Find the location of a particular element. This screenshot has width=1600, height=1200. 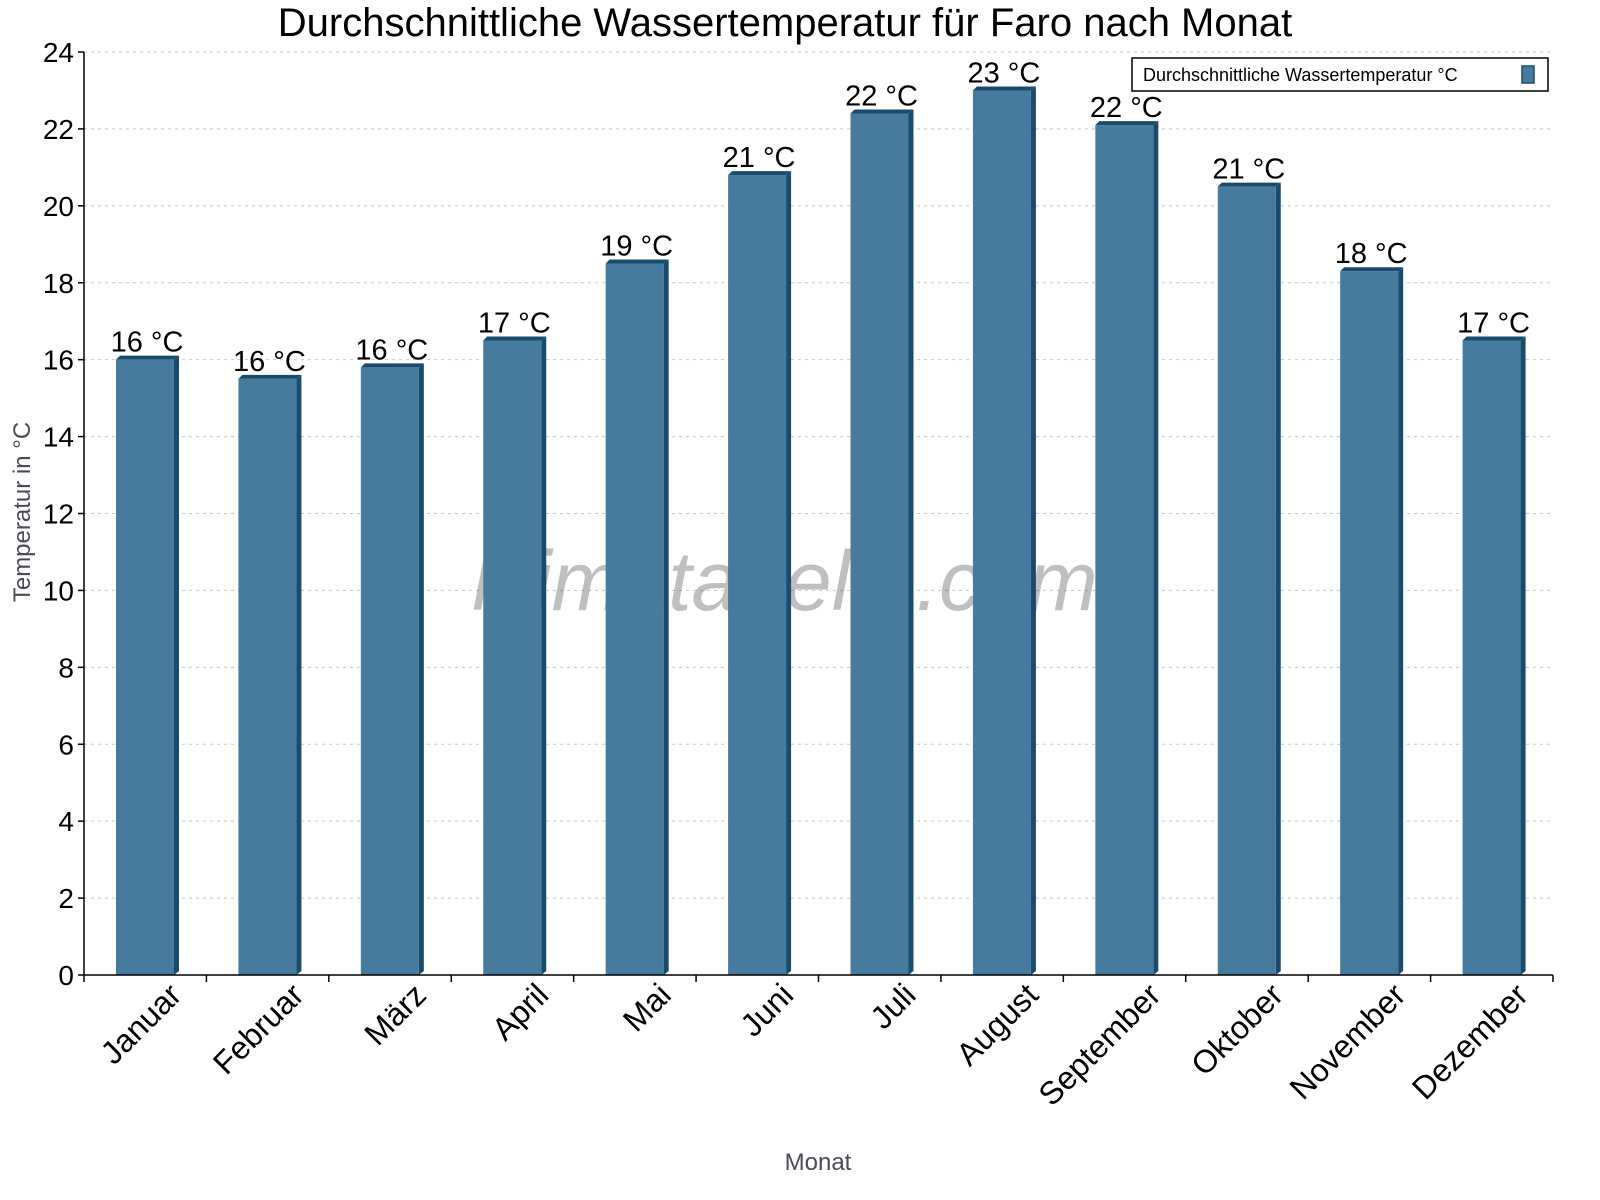

x-tick-label: Juni is located at coordinates (766, 1009).